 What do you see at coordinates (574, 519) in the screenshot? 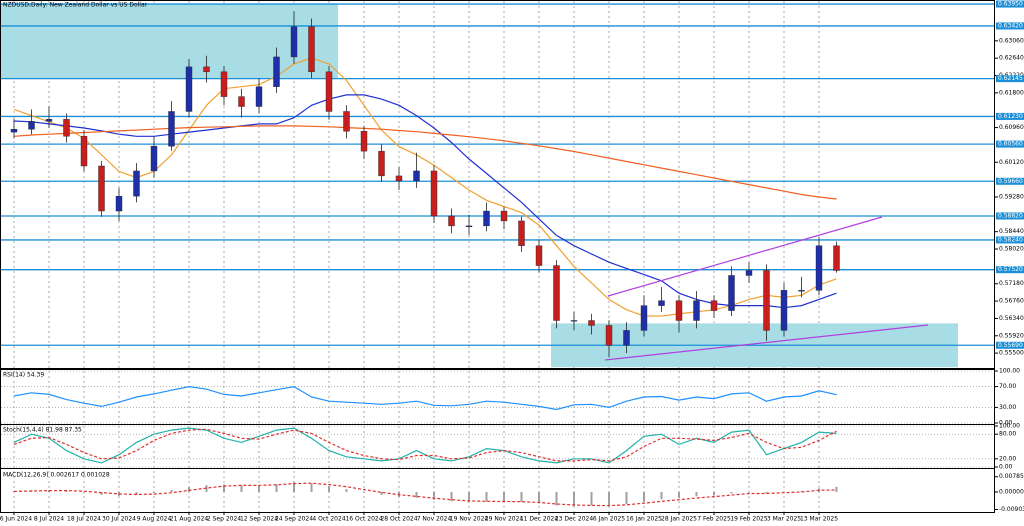
I see `x-tick-label: 23 Dec 2024` at bounding box center [574, 519].